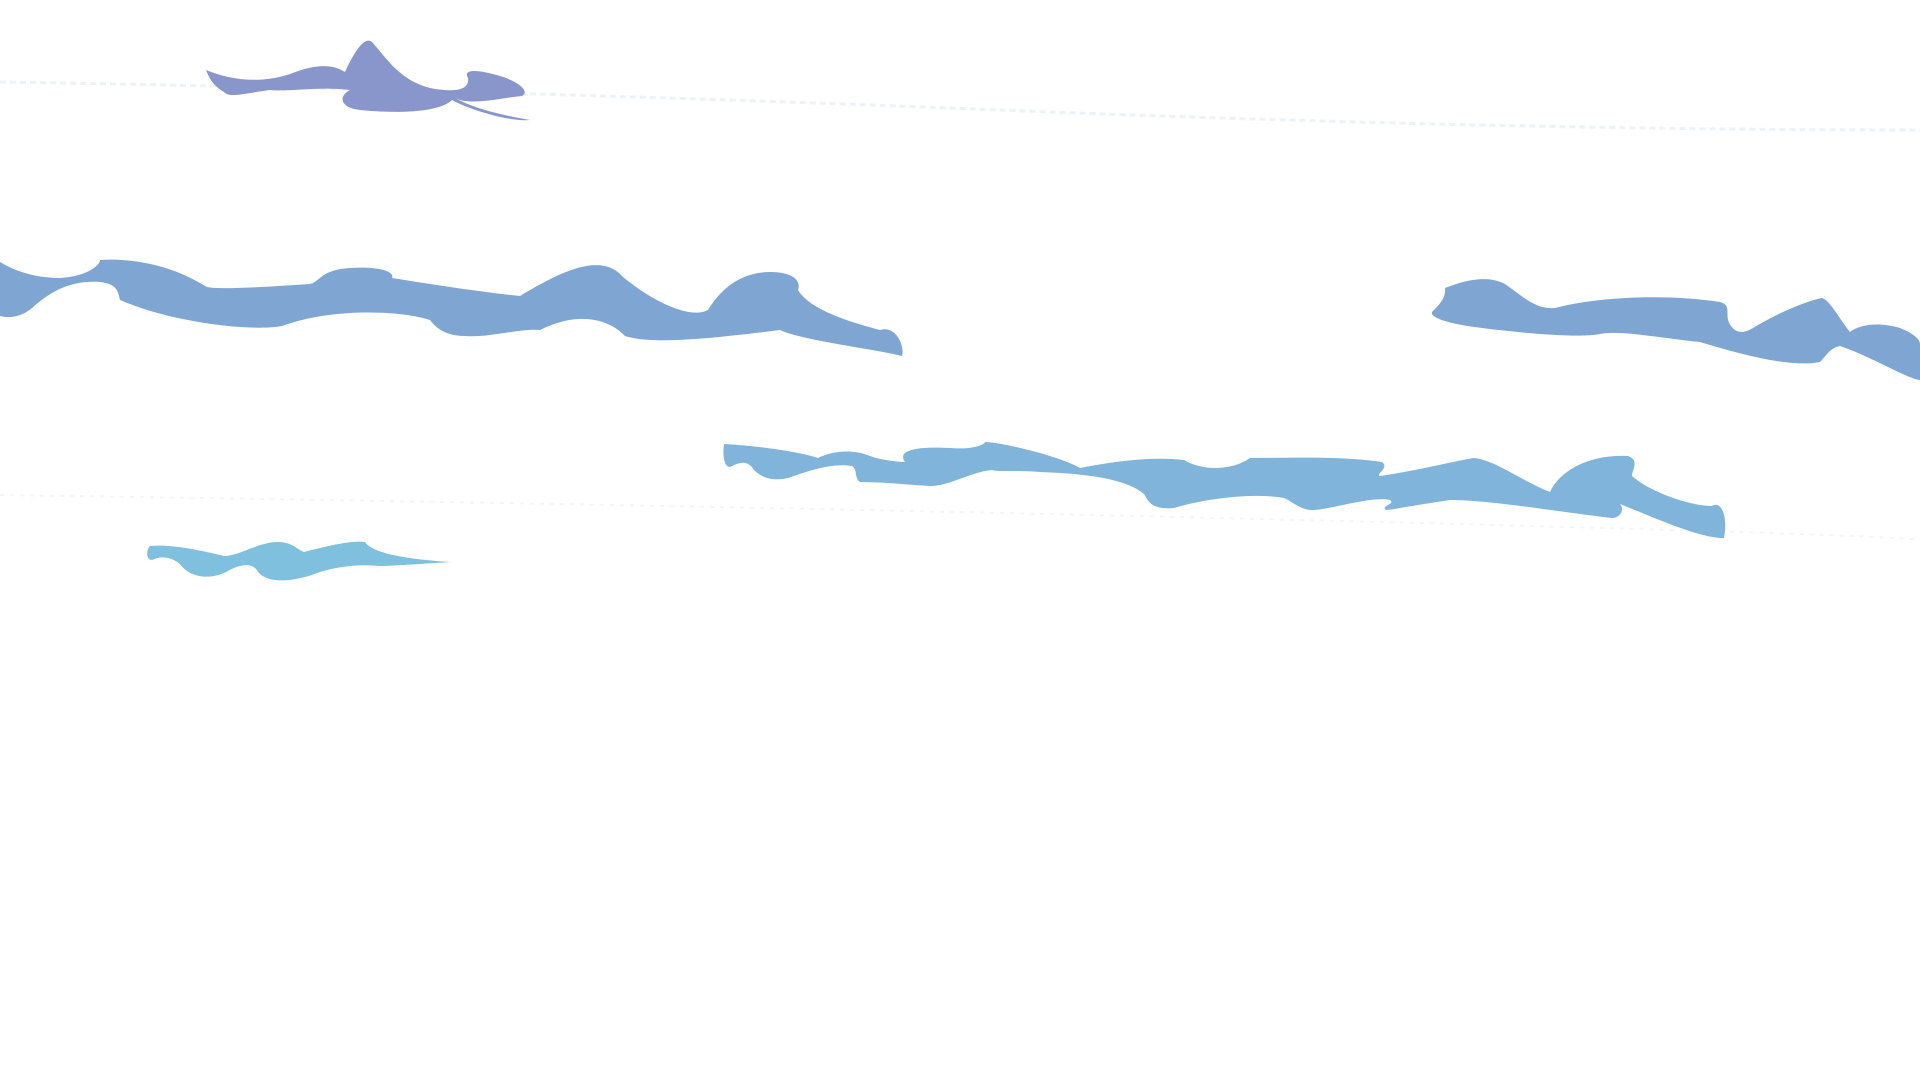 The image size is (1920, 1080). What do you see at coordinates (451, 307) in the screenshot?
I see `wave-upper-left` at bounding box center [451, 307].